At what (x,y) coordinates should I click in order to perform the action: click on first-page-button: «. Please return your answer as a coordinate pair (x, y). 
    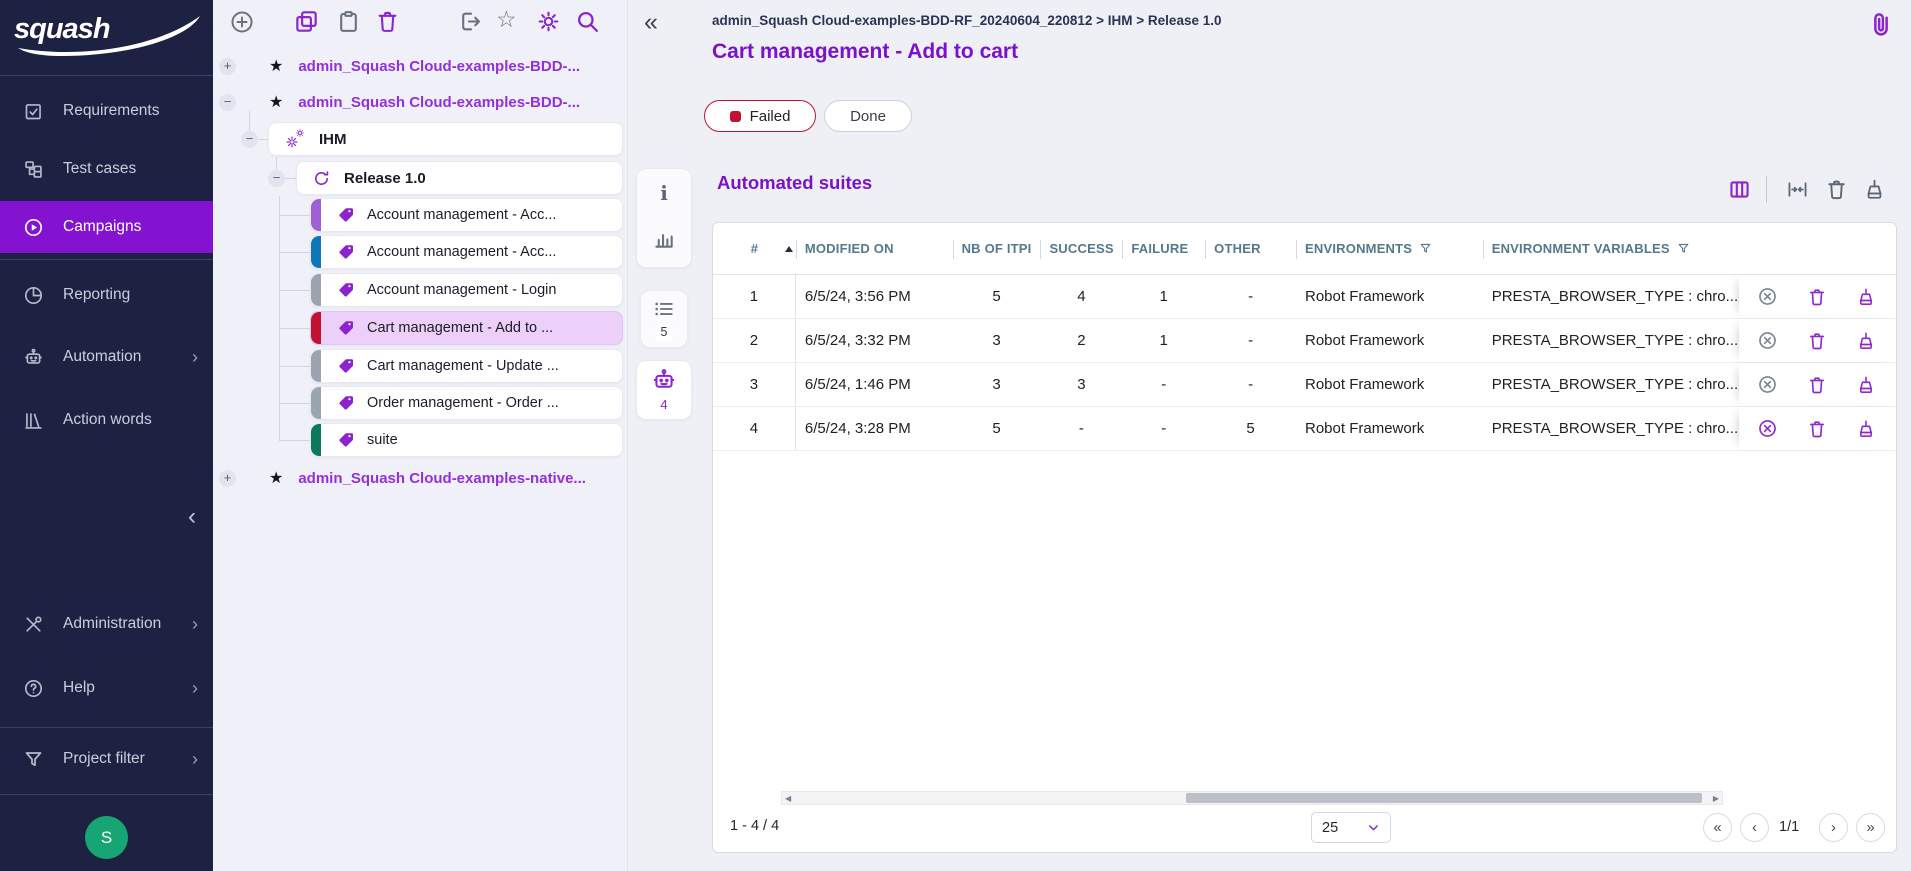
    Looking at the image, I should click on (1717, 827).